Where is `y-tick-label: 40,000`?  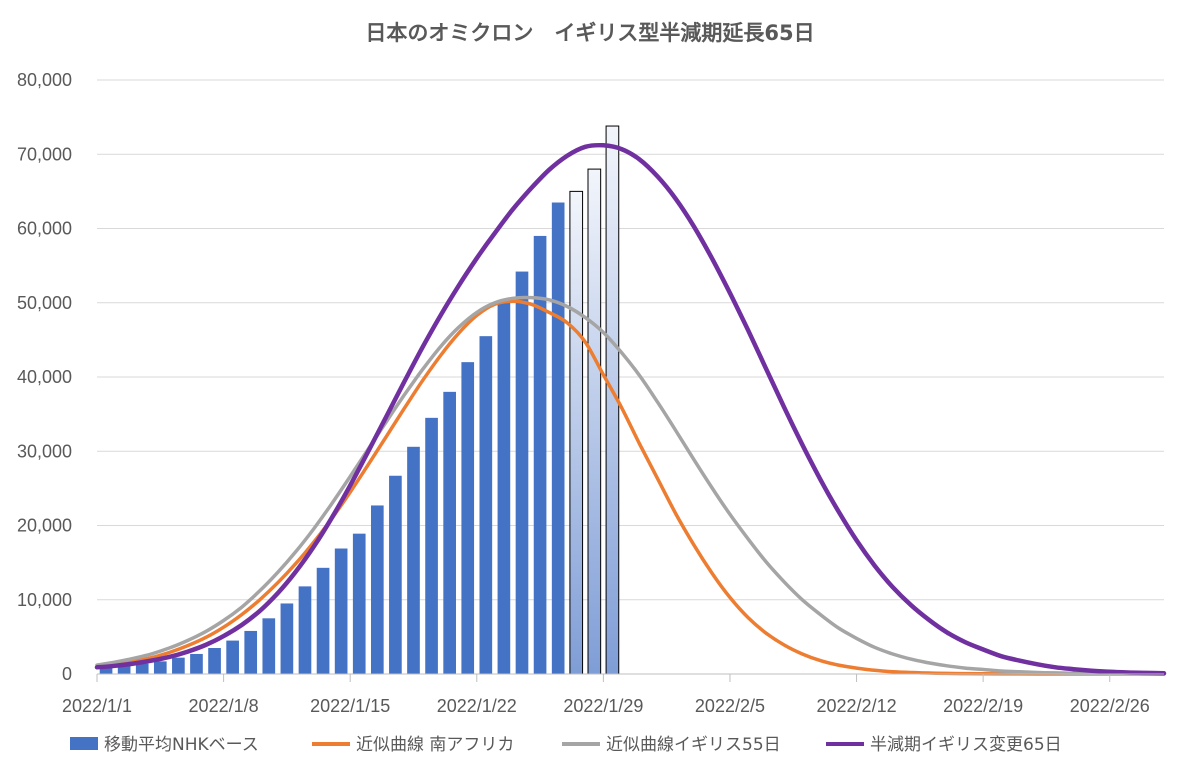
y-tick-label: 40,000 is located at coordinates (44, 377).